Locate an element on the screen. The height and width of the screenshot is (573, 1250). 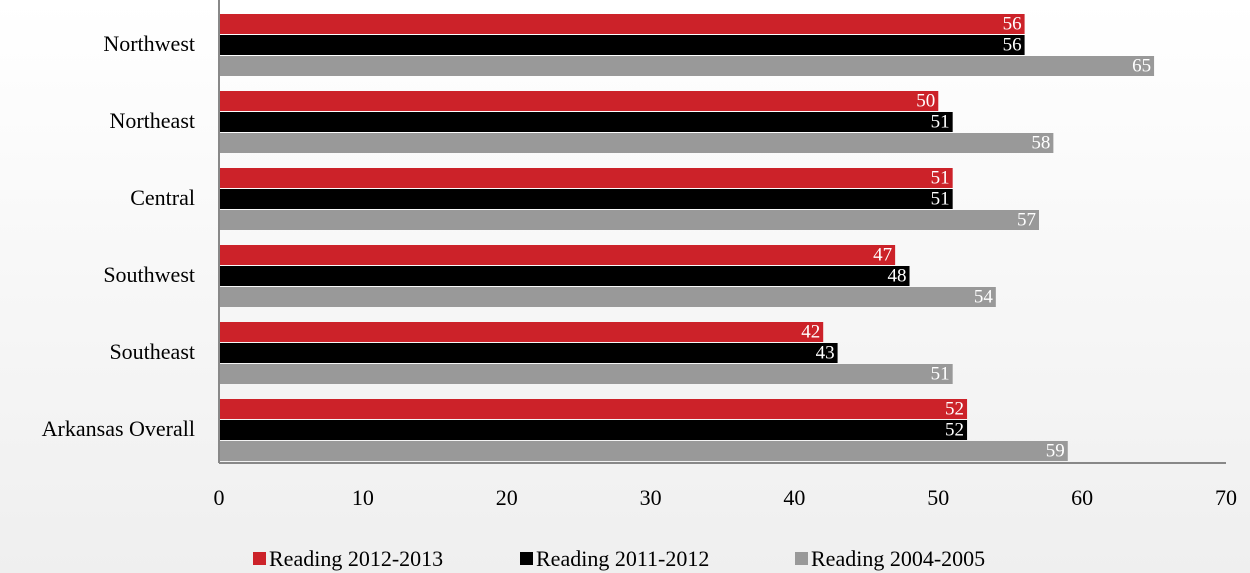
value-label: 50 is located at coordinates (925, 100).